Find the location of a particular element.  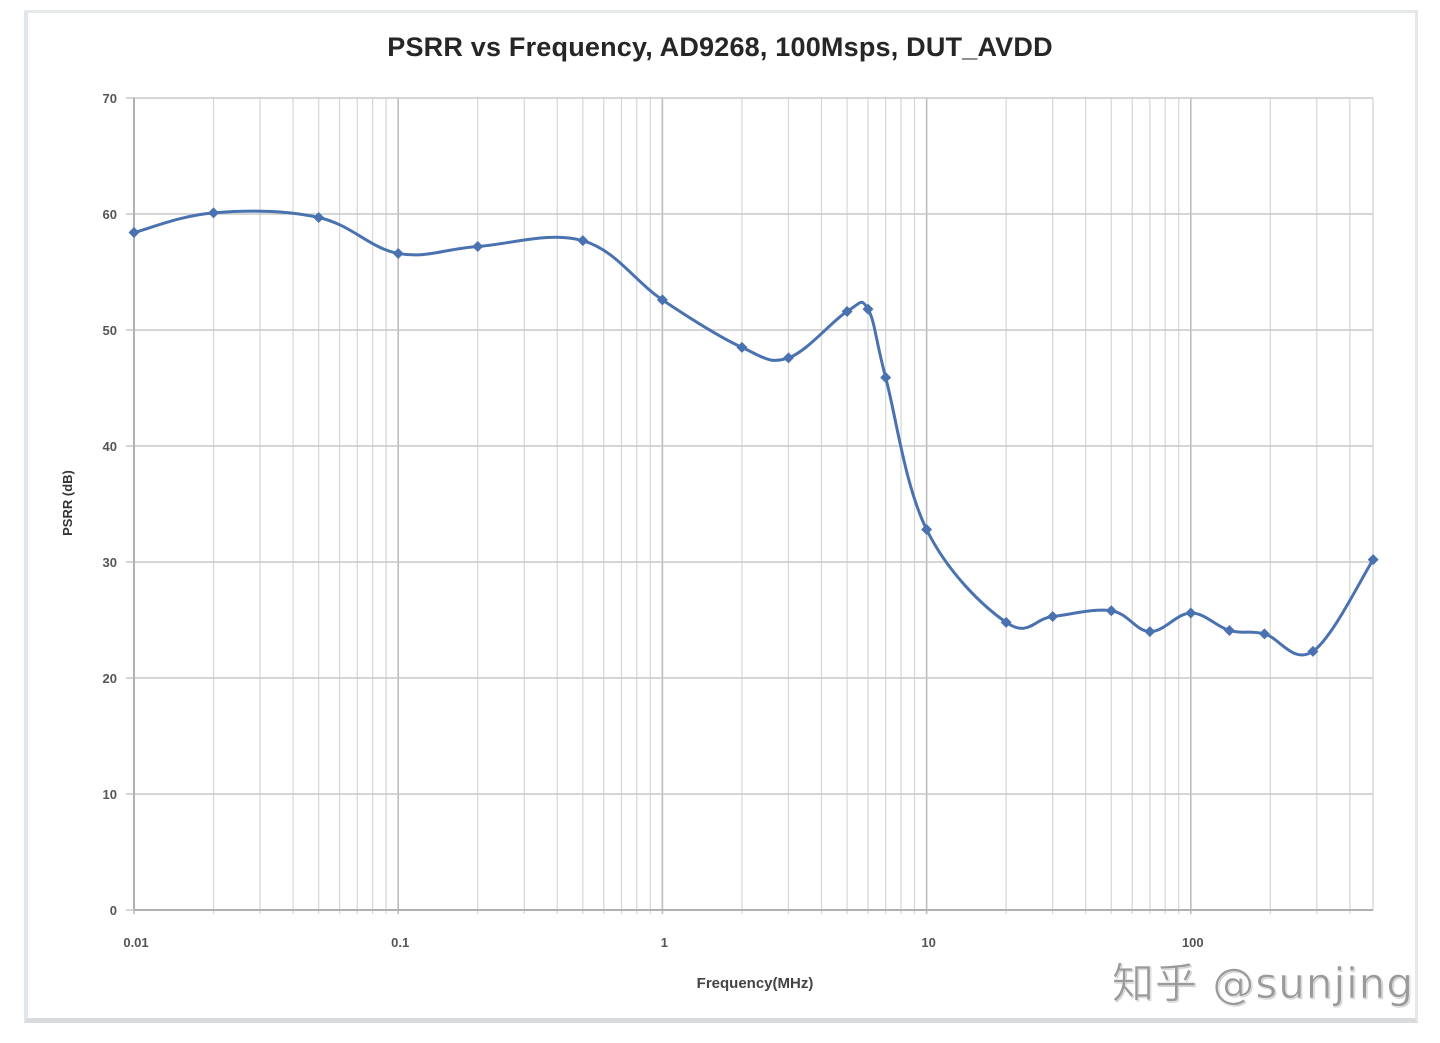

y-tick-label: 40 is located at coordinates (110, 446).